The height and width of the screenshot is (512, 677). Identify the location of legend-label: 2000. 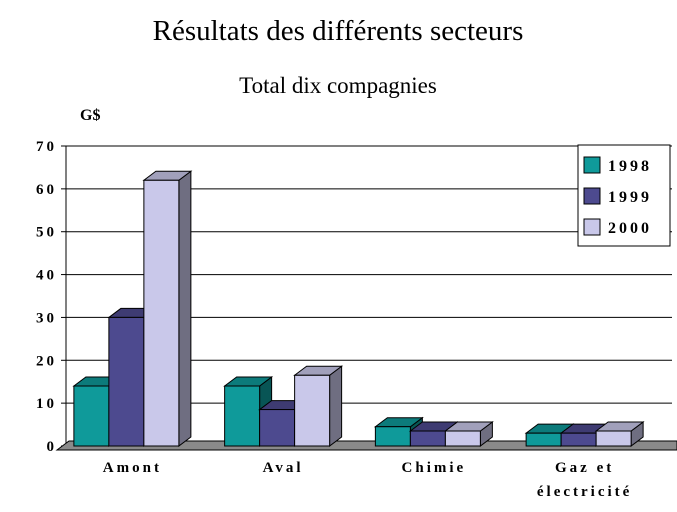
(630, 228).